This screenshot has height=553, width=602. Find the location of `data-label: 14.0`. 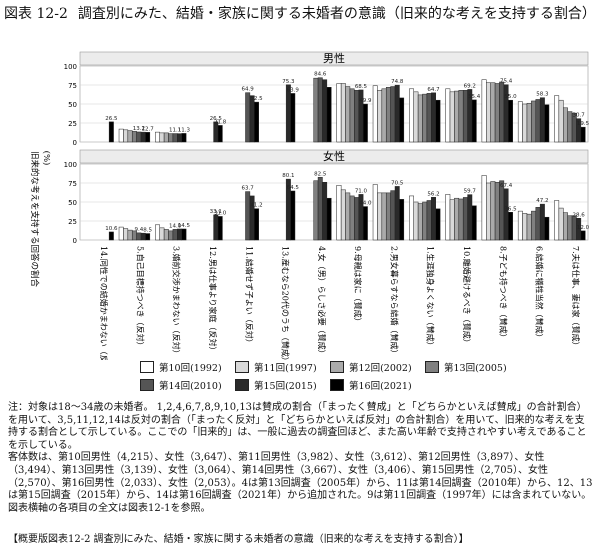

data-label: 14.0 is located at coordinates (175, 226).